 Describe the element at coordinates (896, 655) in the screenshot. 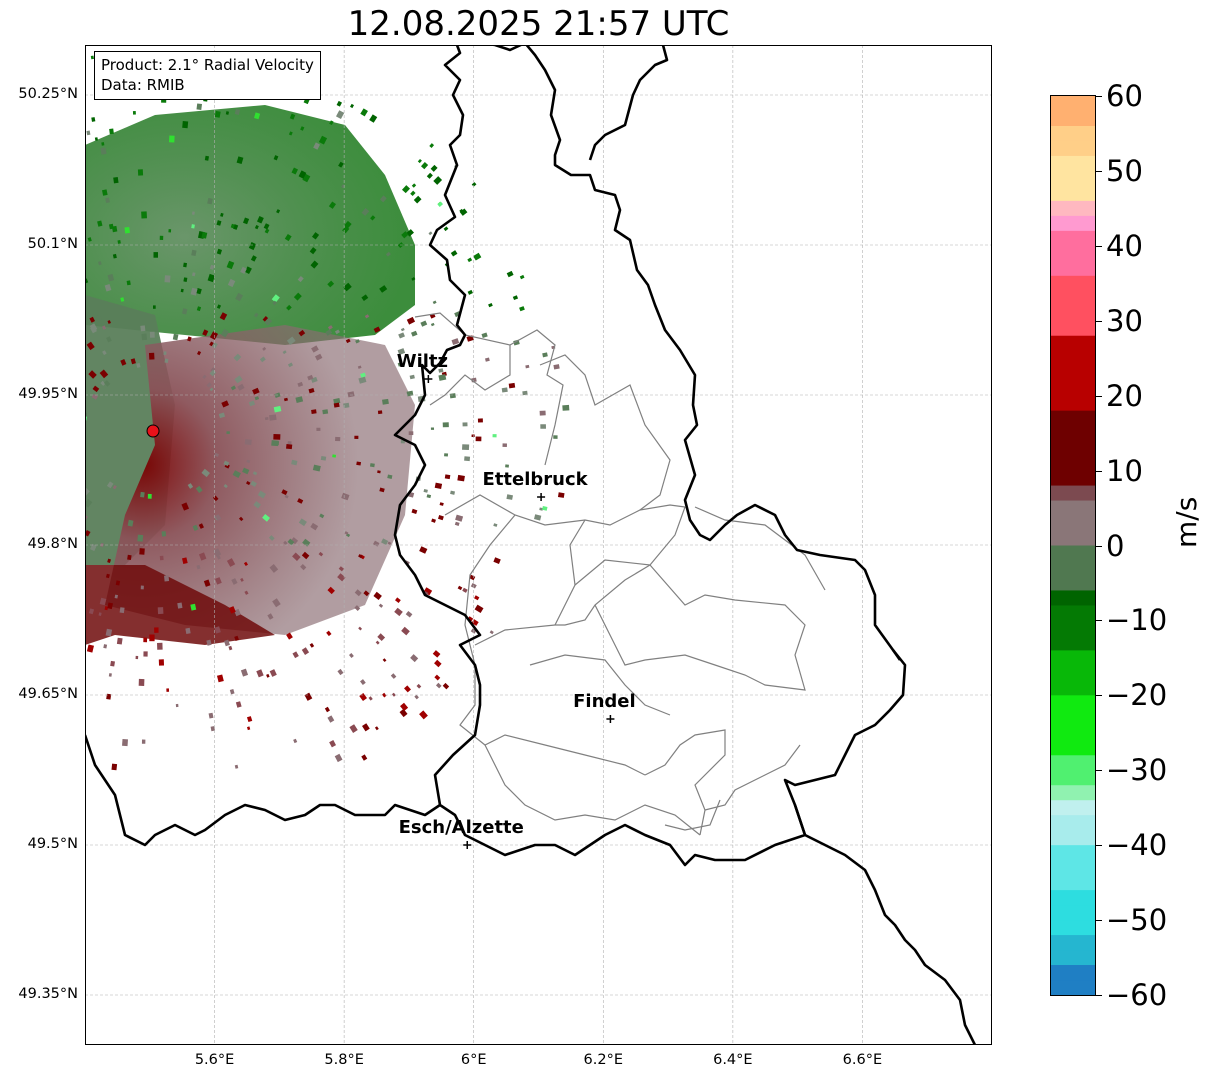

I see `country-border-east-river` at that location.